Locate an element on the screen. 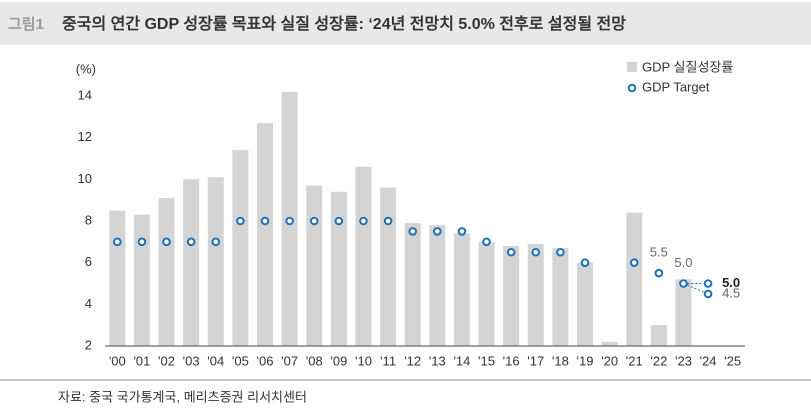 This screenshot has width=811, height=413. value-label: 5.5 is located at coordinates (659, 252).